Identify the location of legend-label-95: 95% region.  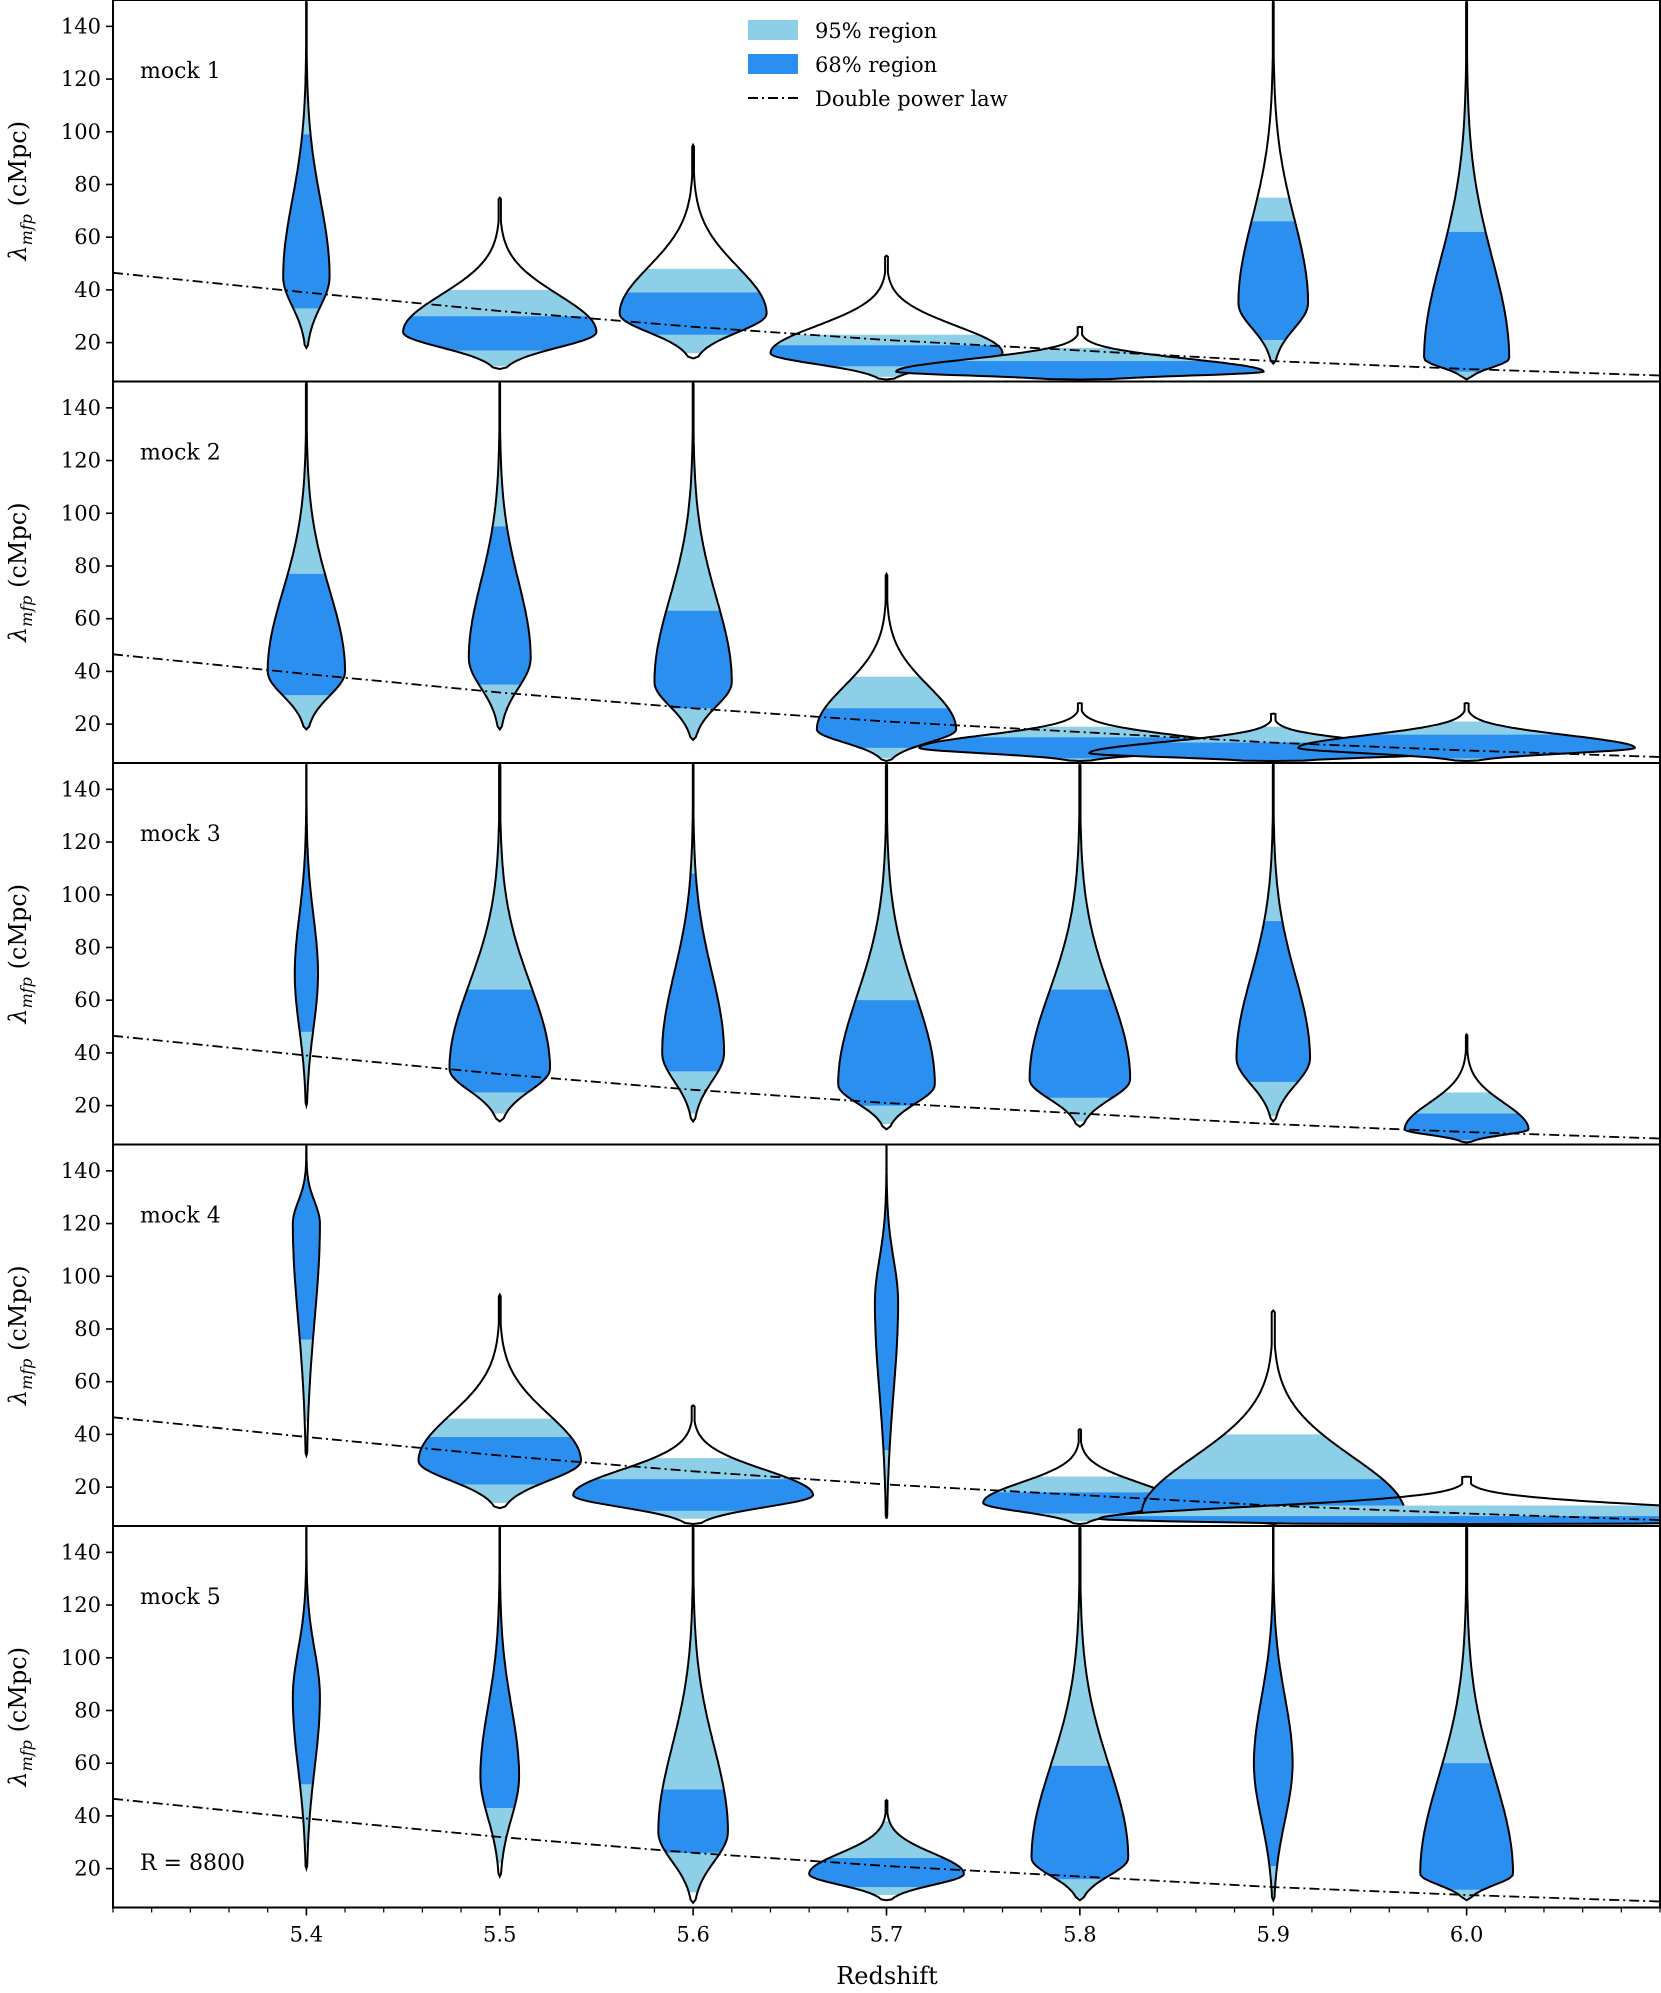
(876, 31).